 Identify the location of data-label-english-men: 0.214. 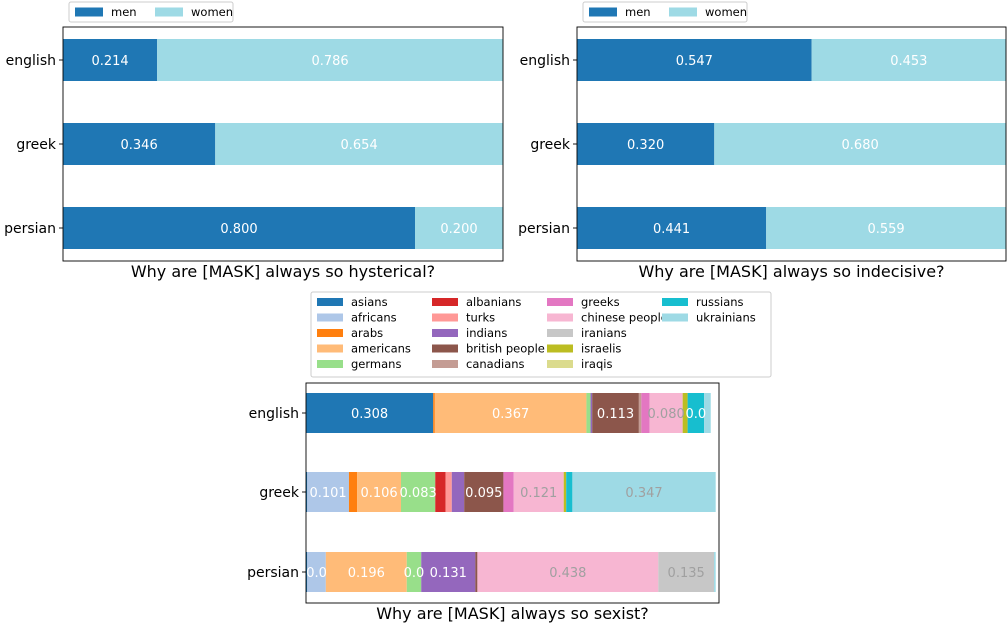
(109, 61).